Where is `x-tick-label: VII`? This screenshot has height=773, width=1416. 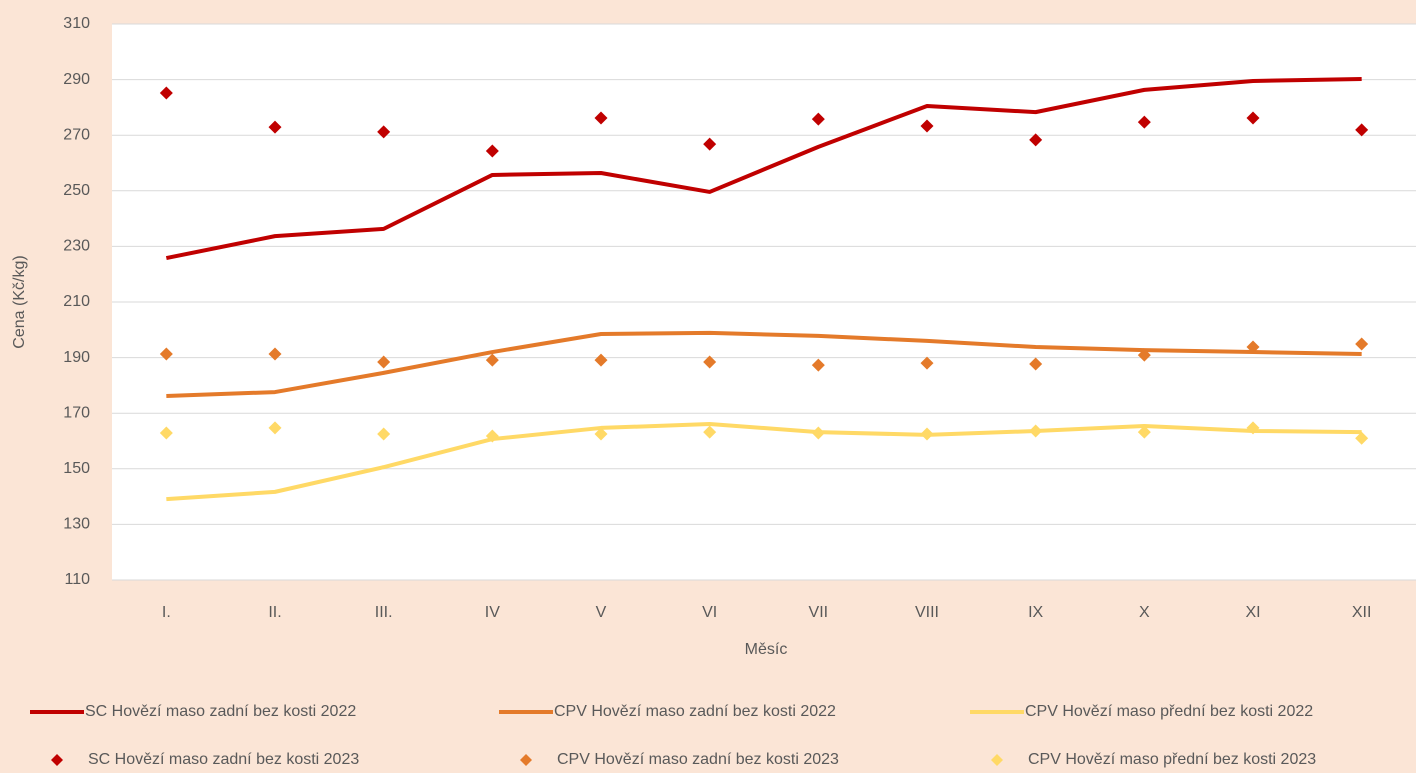
x-tick-label: VII is located at coordinates (819, 612).